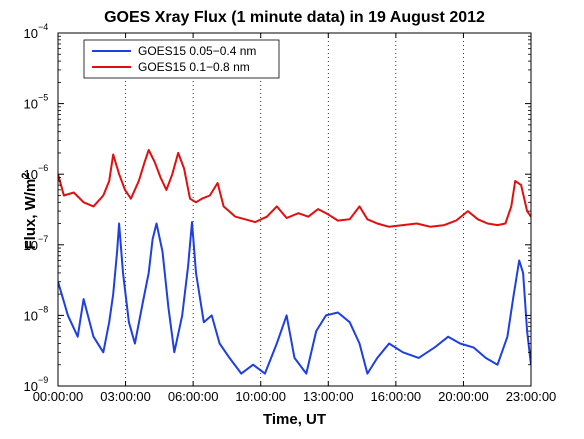  What do you see at coordinates (294, 419) in the screenshot?
I see `x-axis-label: Time, UT` at bounding box center [294, 419].